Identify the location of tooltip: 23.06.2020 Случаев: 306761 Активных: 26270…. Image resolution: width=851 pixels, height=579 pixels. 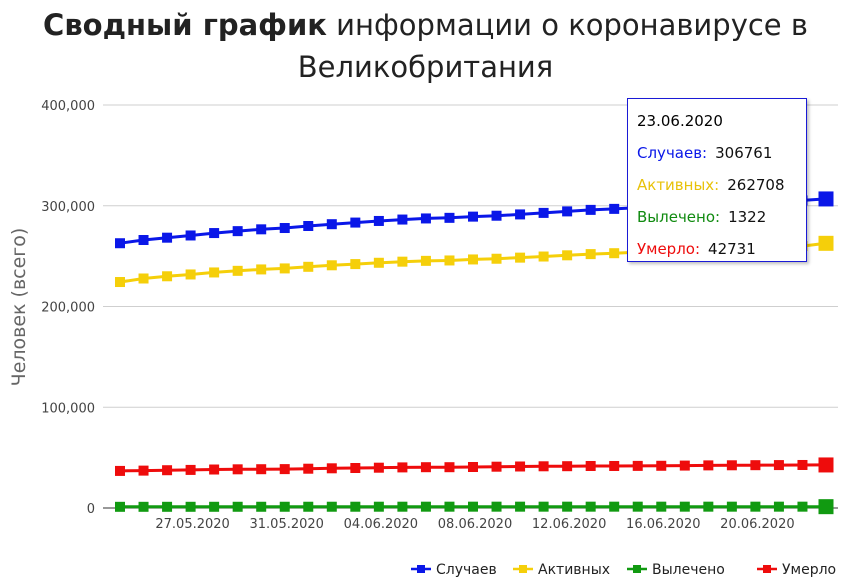
(717, 180).